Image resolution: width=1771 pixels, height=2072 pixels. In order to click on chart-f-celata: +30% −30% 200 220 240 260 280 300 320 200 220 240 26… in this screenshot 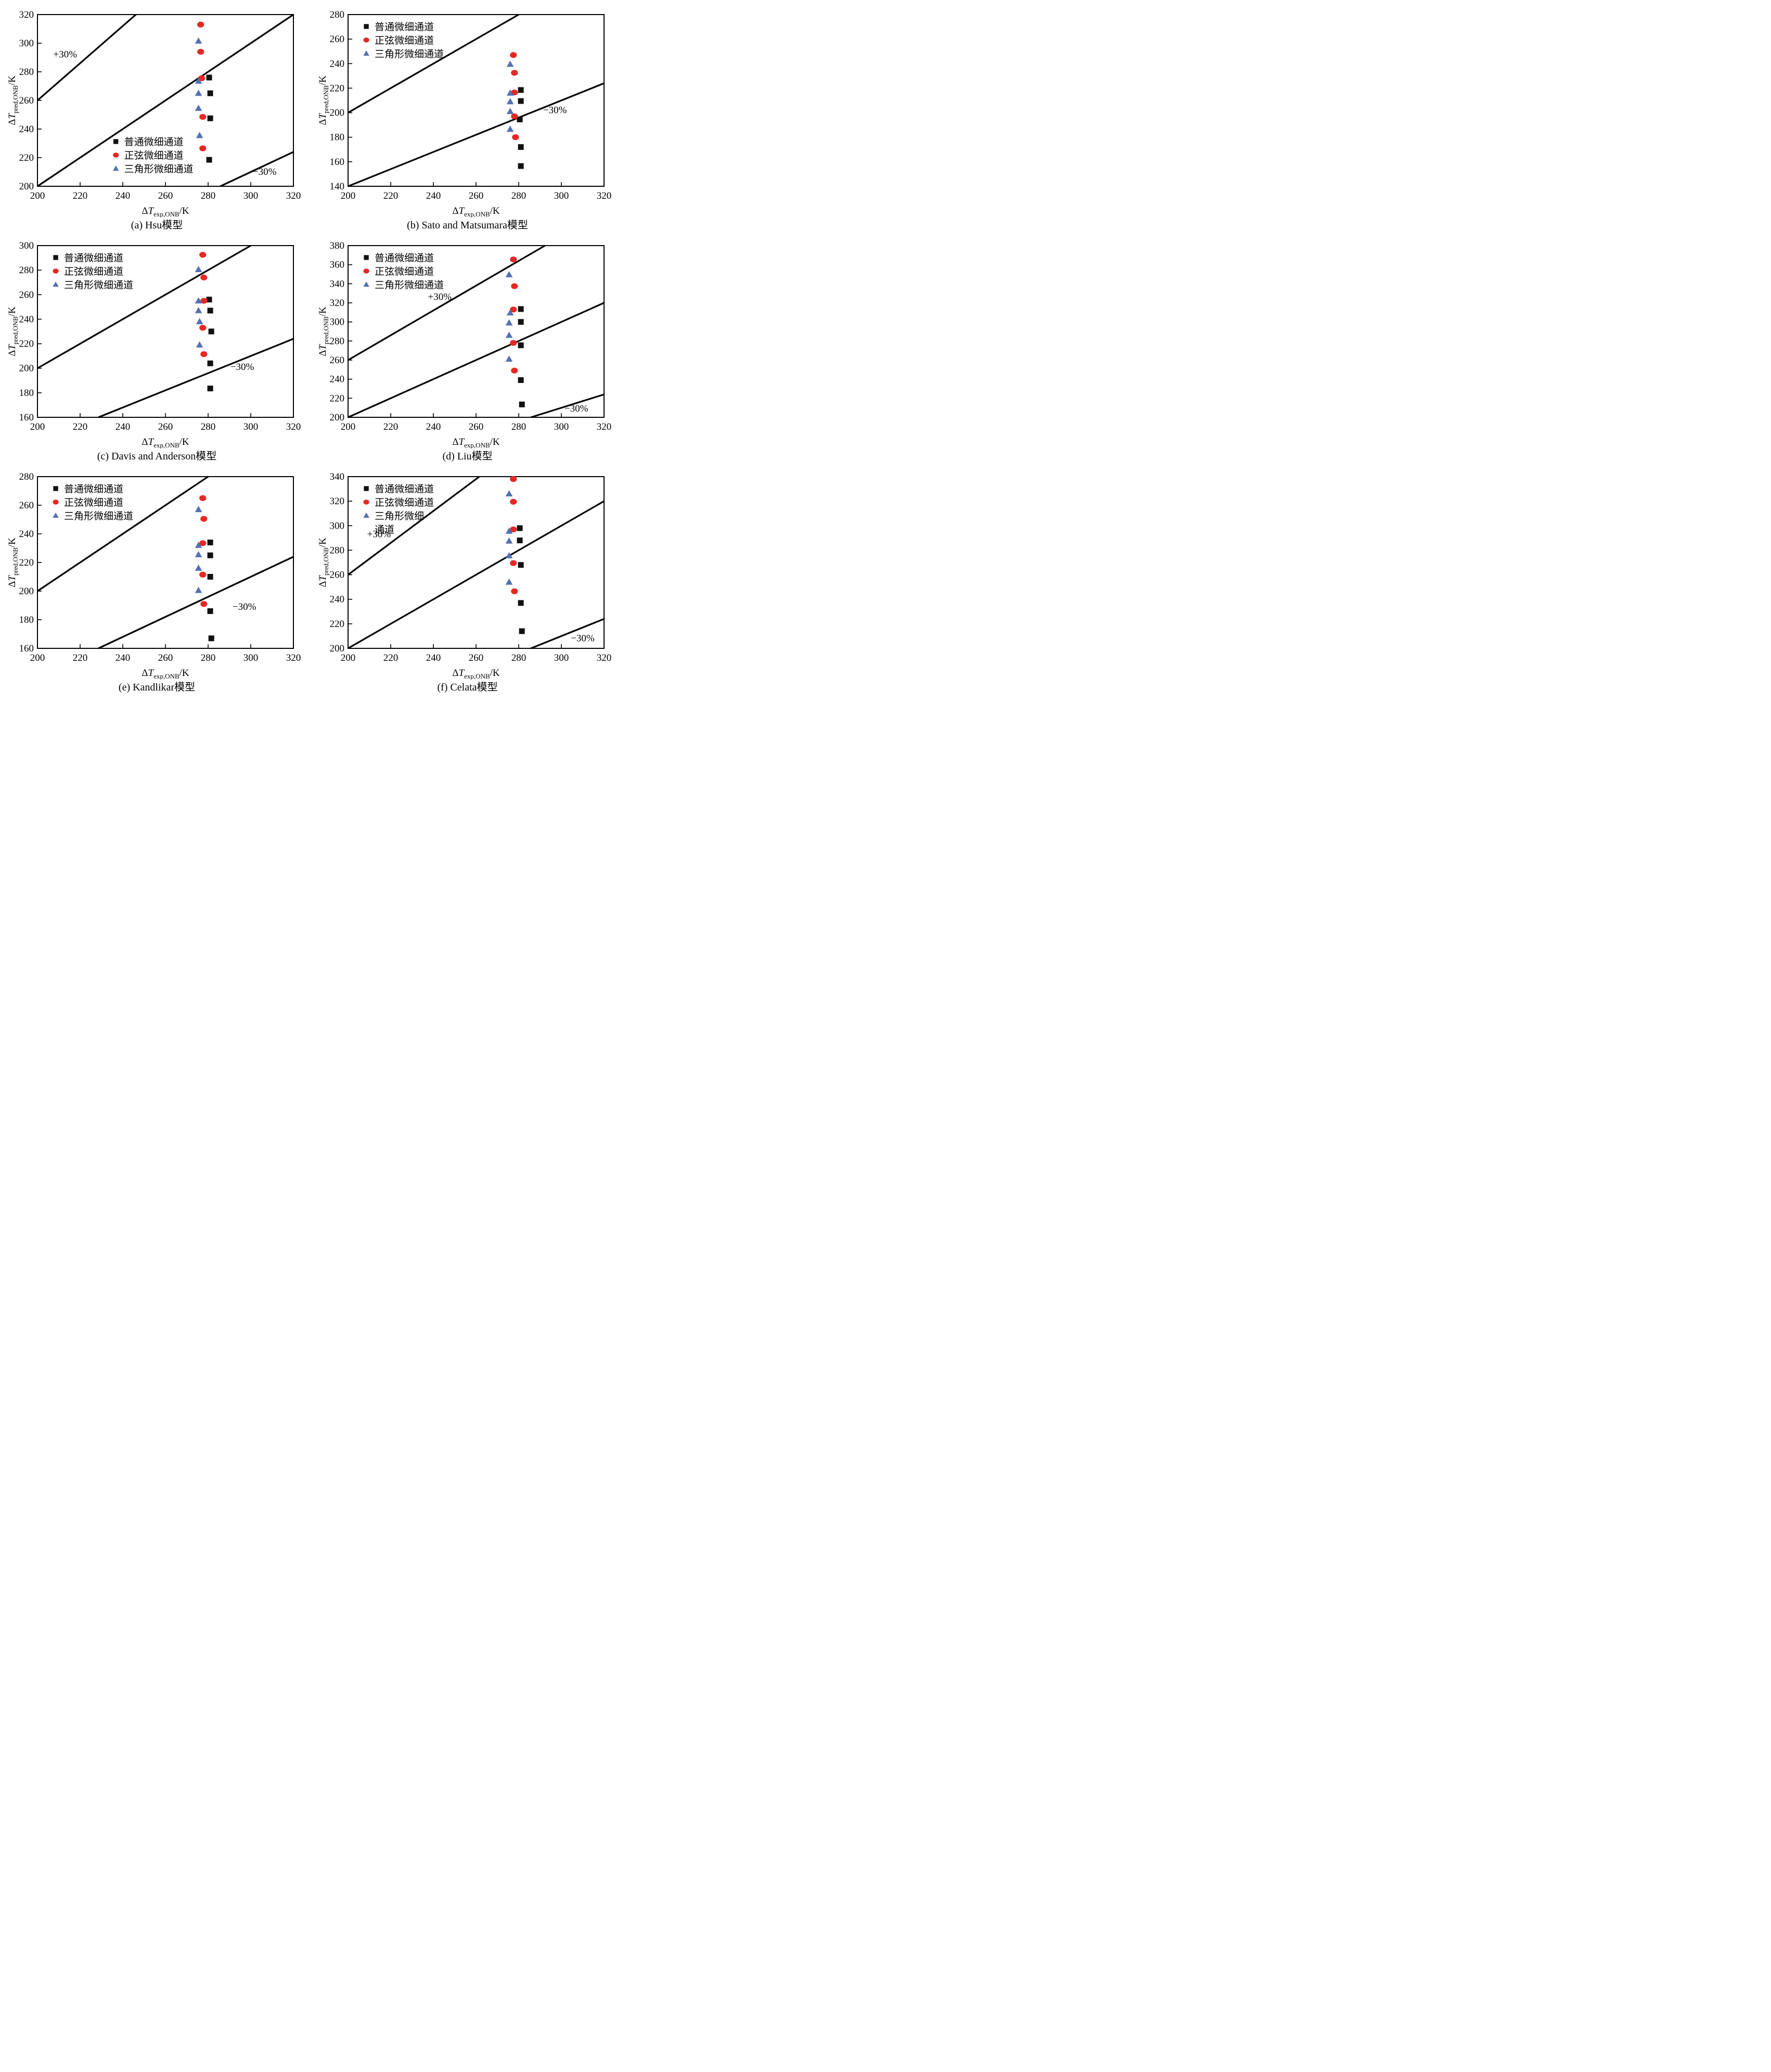, I will do `click(464, 575)`.